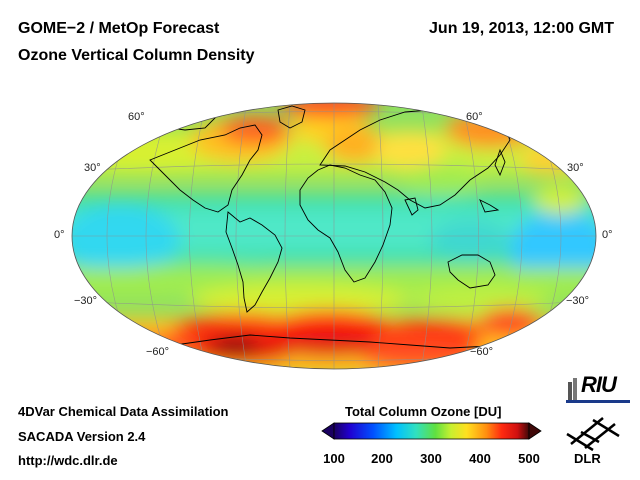 The height and width of the screenshot is (480, 640). Describe the element at coordinates (59, 235) in the screenshot. I see `lat-label-left-0: 0°` at that location.